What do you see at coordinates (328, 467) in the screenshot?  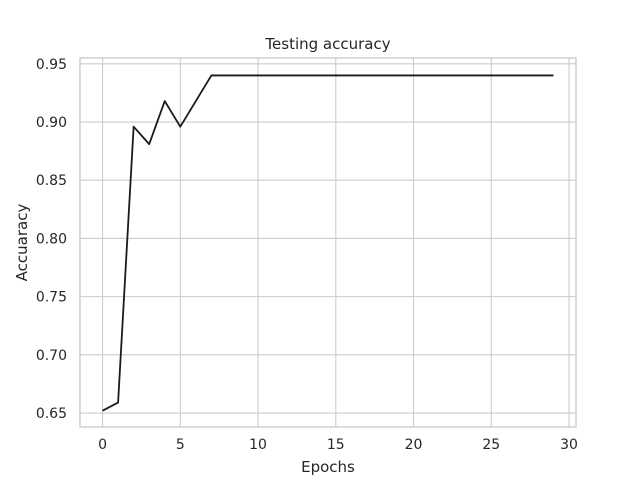 I see `x-axis-label: Epochs` at bounding box center [328, 467].